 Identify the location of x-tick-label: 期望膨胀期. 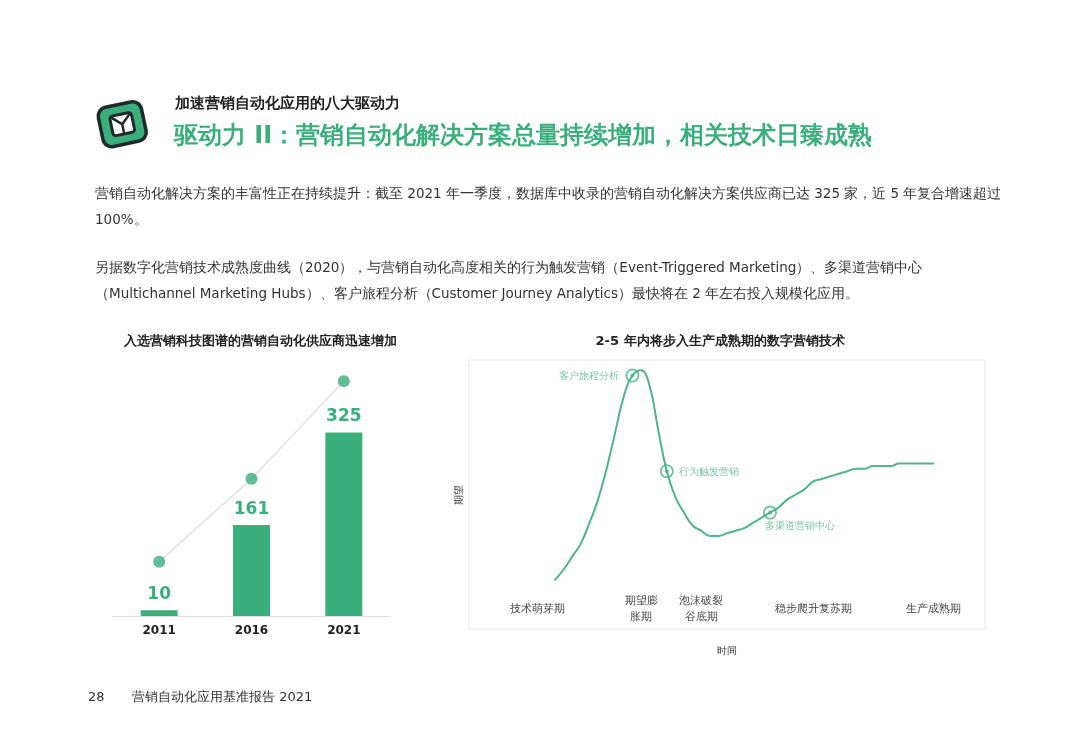
(641, 608).